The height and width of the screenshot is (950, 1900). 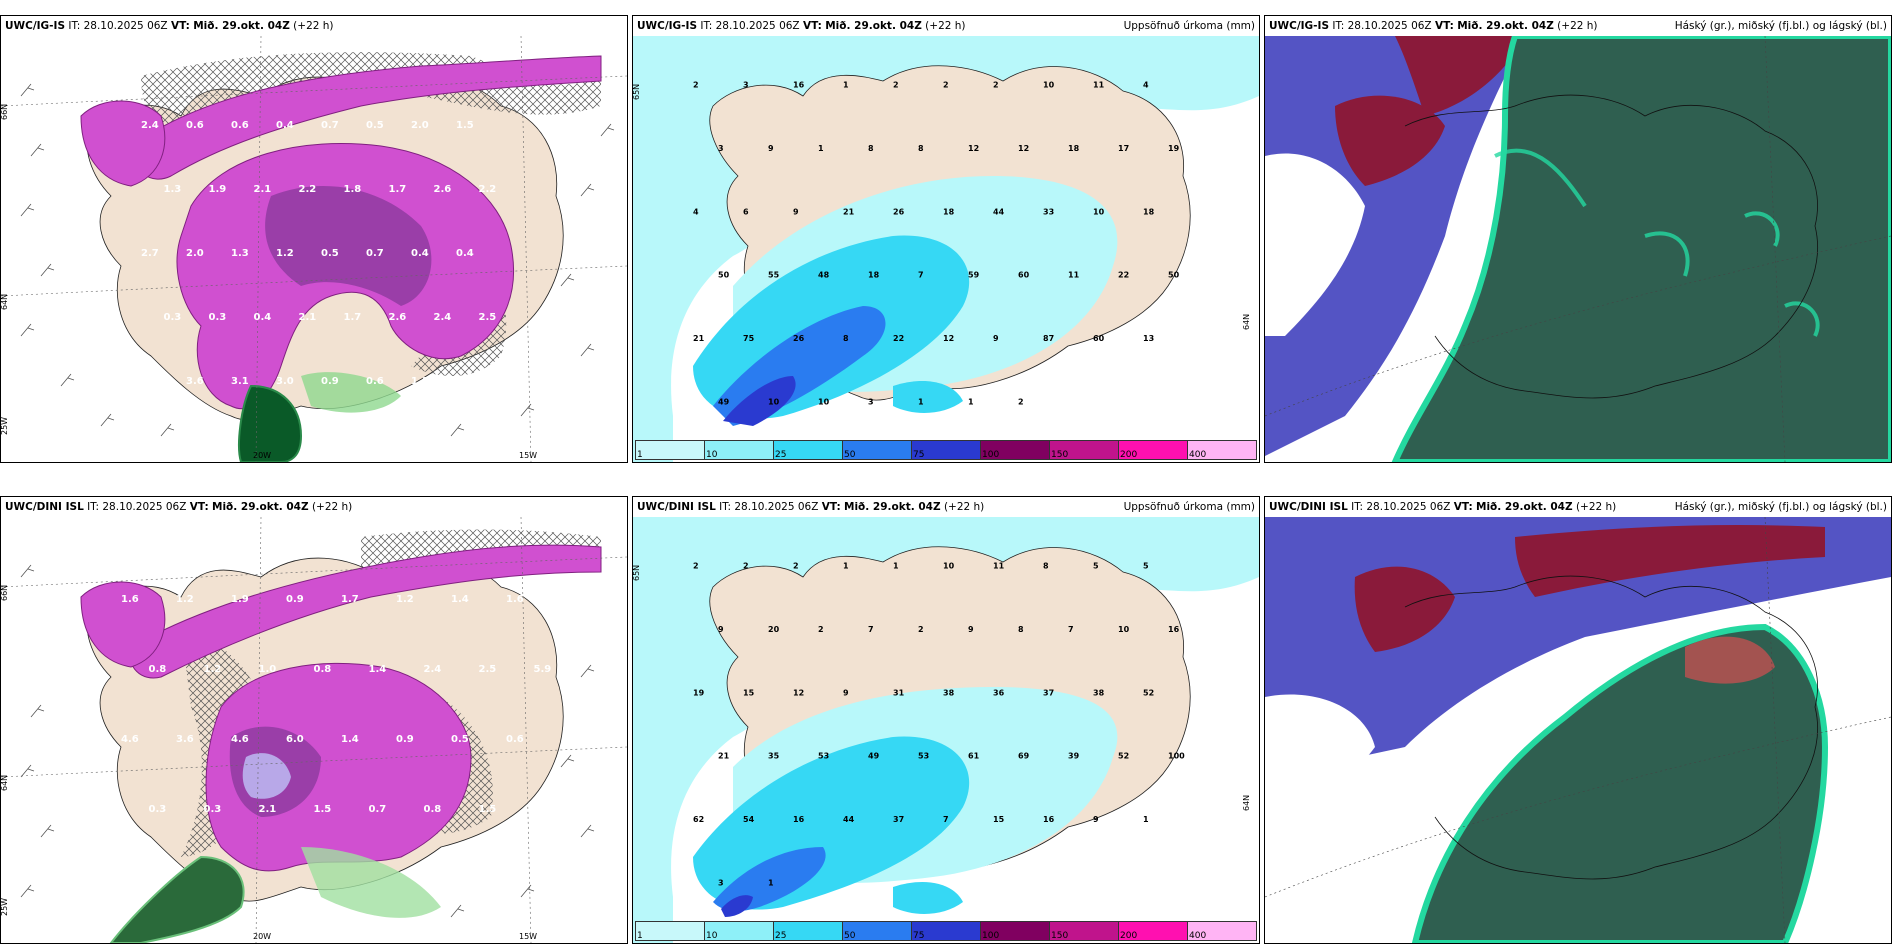 What do you see at coordinates (1048, 692) in the screenshot?
I see `map-value-label: 37` at bounding box center [1048, 692].